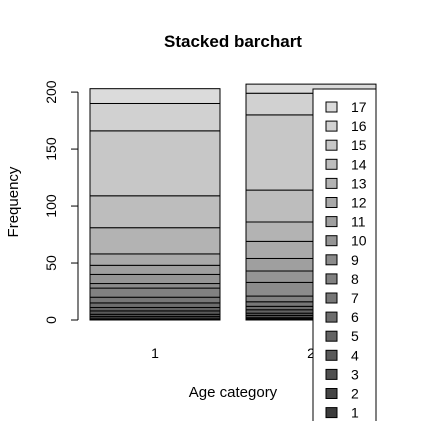  Describe the element at coordinates (61, 202) in the screenshot. I see `y-axis: 0 50 100 150 200` at that location.